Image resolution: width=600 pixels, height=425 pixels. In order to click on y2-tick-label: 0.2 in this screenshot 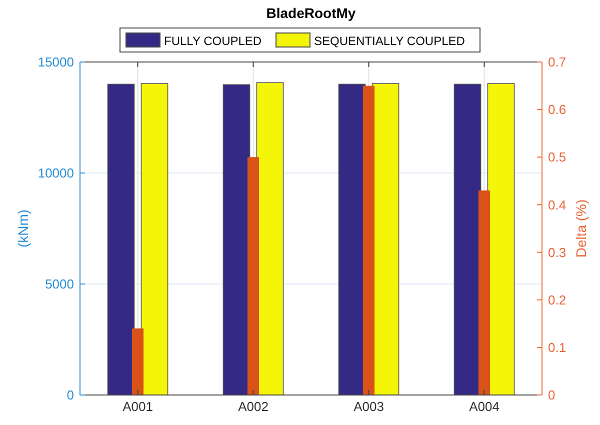, I will do `click(557, 300)`.